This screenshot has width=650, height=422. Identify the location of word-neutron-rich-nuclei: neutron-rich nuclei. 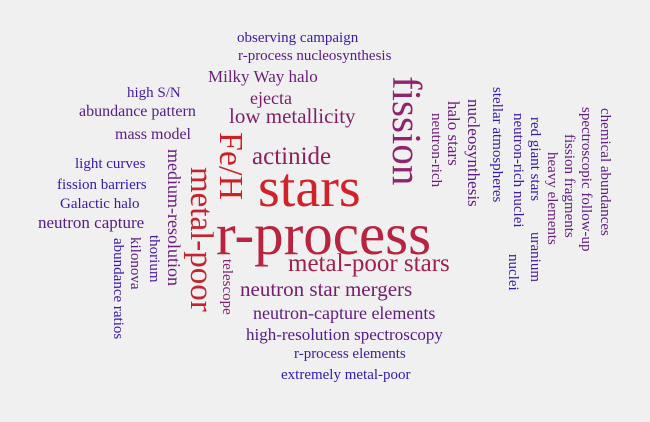
(518, 170).